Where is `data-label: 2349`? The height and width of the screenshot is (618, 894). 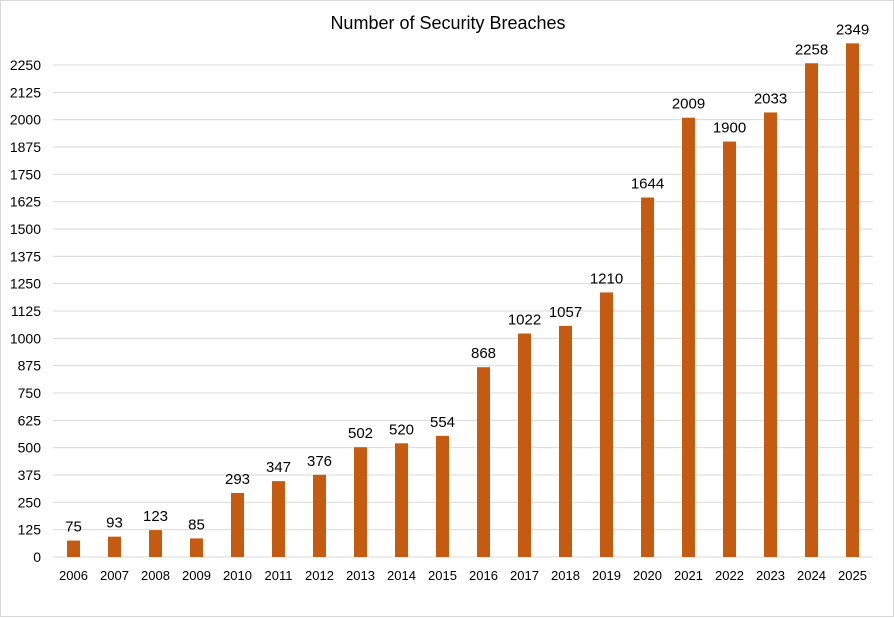
data-label: 2349 is located at coordinates (852, 29).